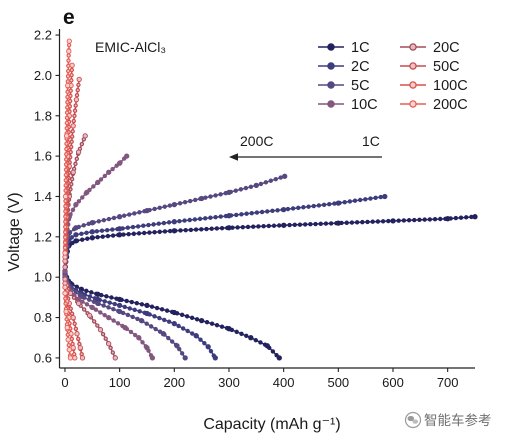  I want to click on y-tick-label: 1.8, so click(43, 115).